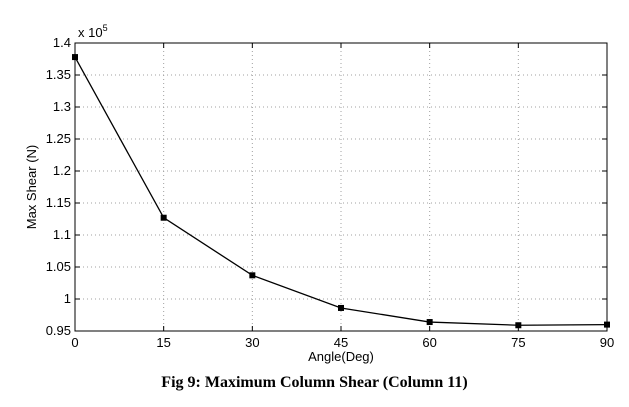 Image resolution: width=629 pixels, height=407 pixels. I want to click on y-multiplier-base: x 10, so click(90, 32).